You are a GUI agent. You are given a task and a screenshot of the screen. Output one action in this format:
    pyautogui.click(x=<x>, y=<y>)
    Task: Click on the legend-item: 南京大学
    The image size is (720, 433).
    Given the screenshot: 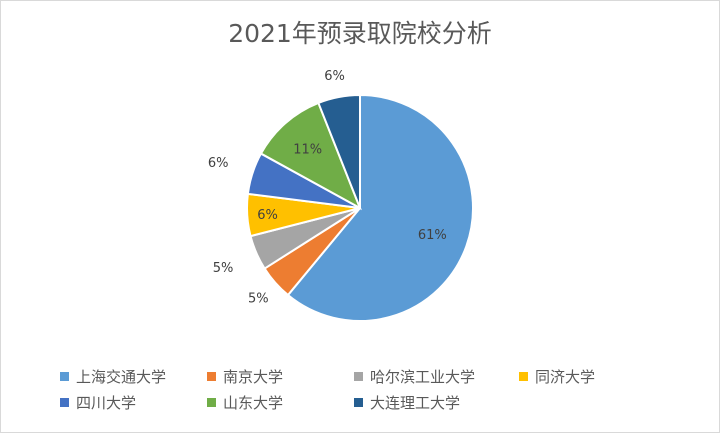 What is the action you would take?
    pyautogui.click(x=280, y=376)
    